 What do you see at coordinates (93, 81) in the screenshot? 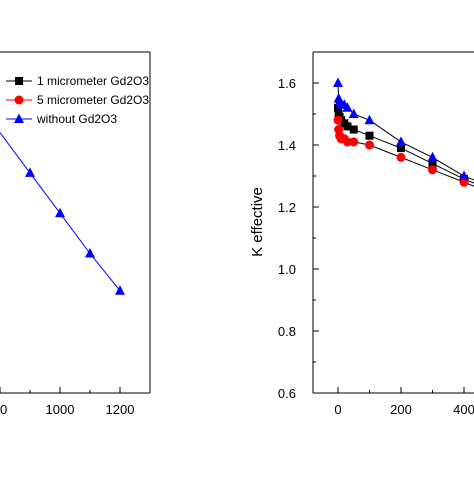
I see `legend-label: 1 micrometer Gd2O3` at bounding box center [93, 81].